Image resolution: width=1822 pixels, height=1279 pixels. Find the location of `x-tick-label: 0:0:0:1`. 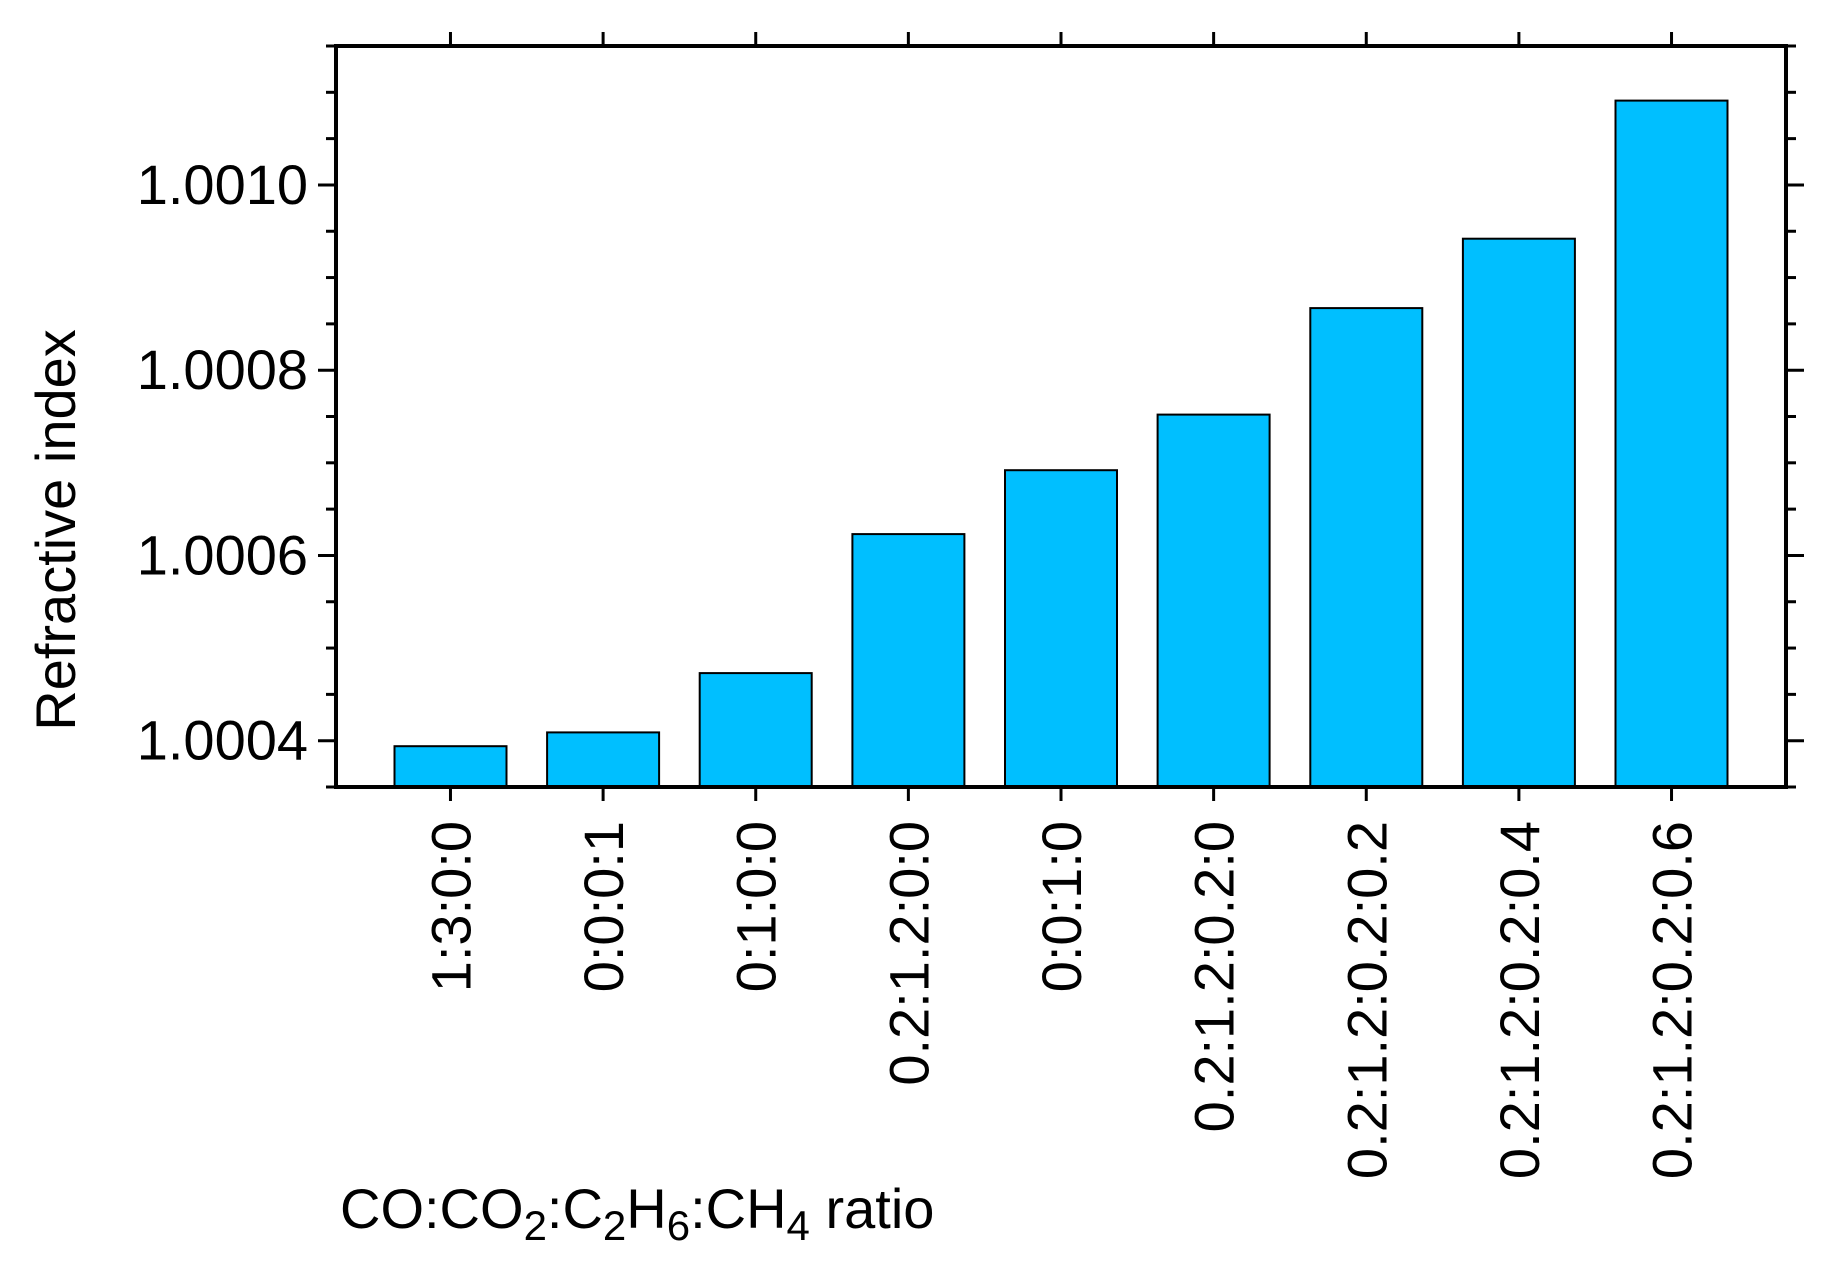

x-tick-label: 0:0:0:1 is located at coordinates (603, 906).